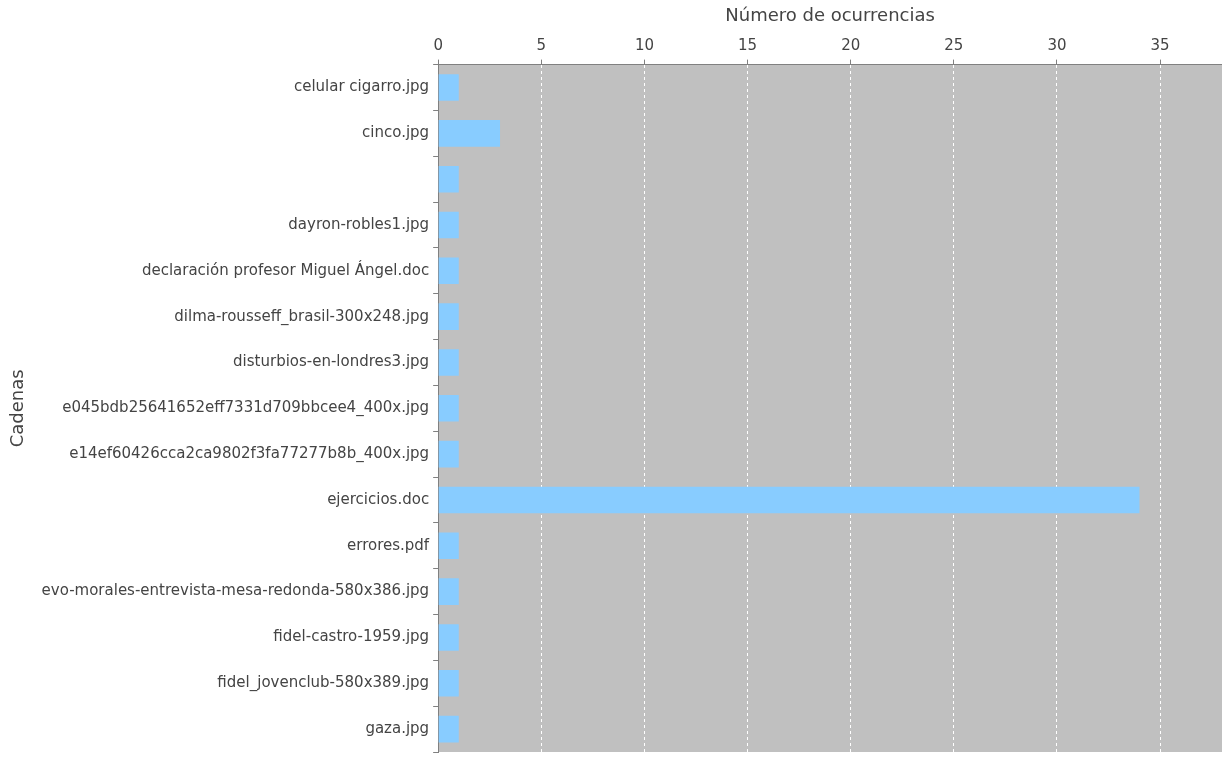 This screenshot has height=765, width=1222. I want to click on y-tick-label: errores.pdf, so click(388, 544).